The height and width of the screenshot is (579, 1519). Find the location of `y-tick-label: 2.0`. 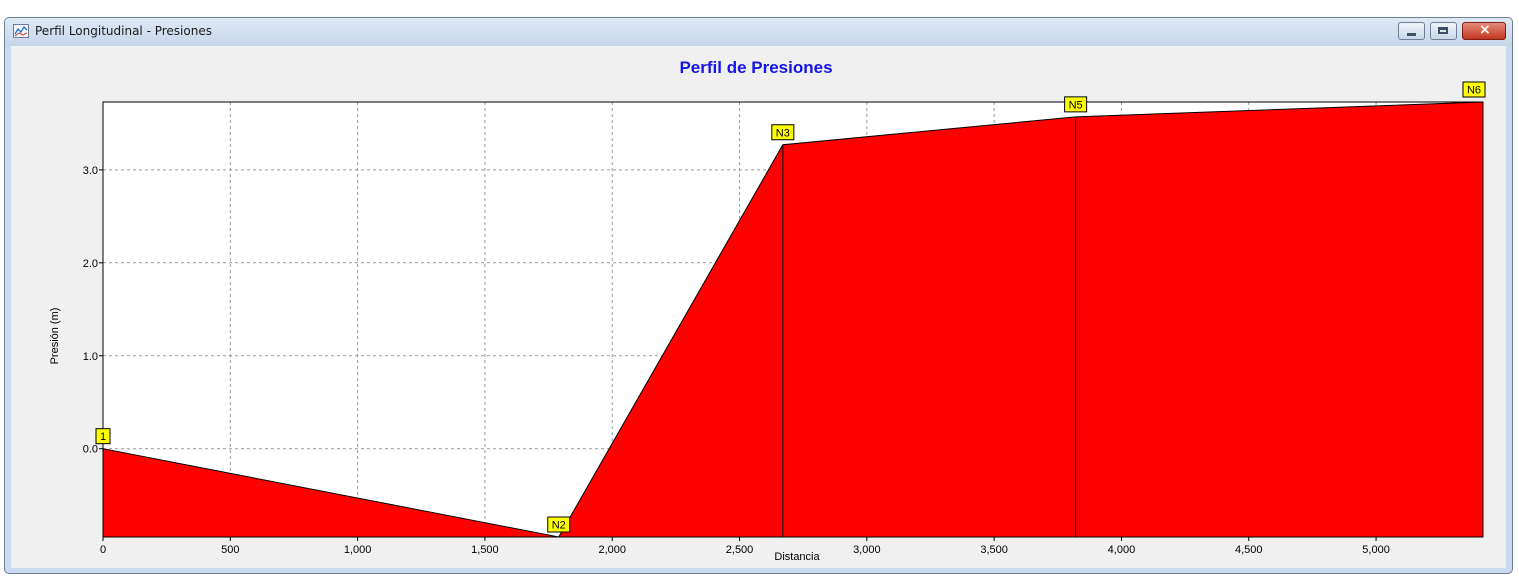

y-tick-label: 2.0 is located at coordinates (90, 264).